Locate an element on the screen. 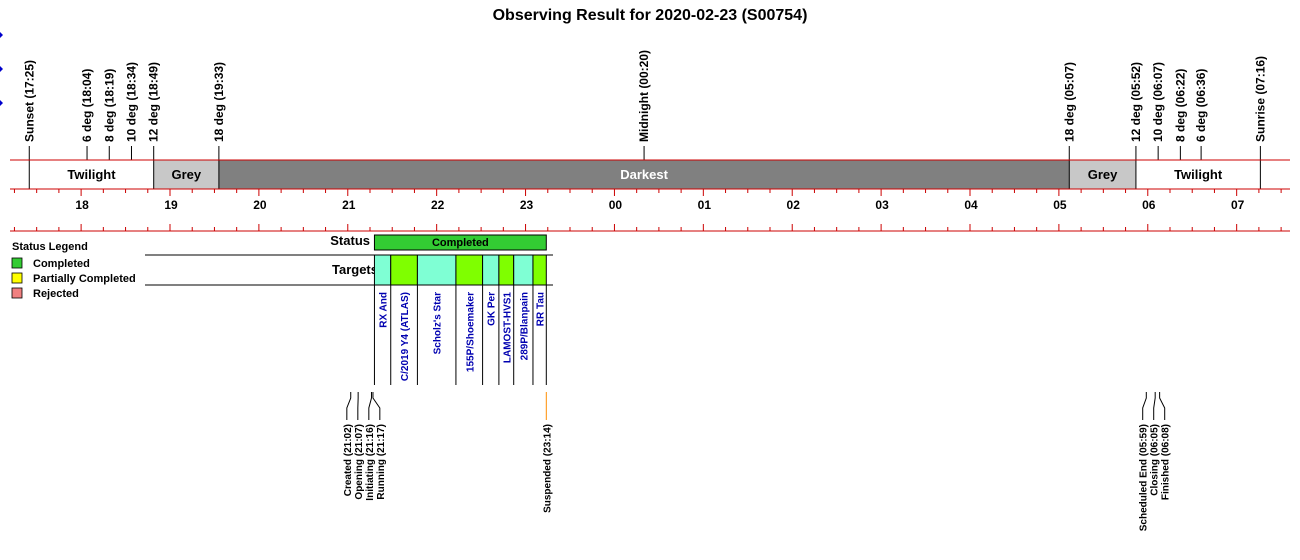 The image size is (1300, 560). legend-title: Status Legend is located at coordinates (50, 247).